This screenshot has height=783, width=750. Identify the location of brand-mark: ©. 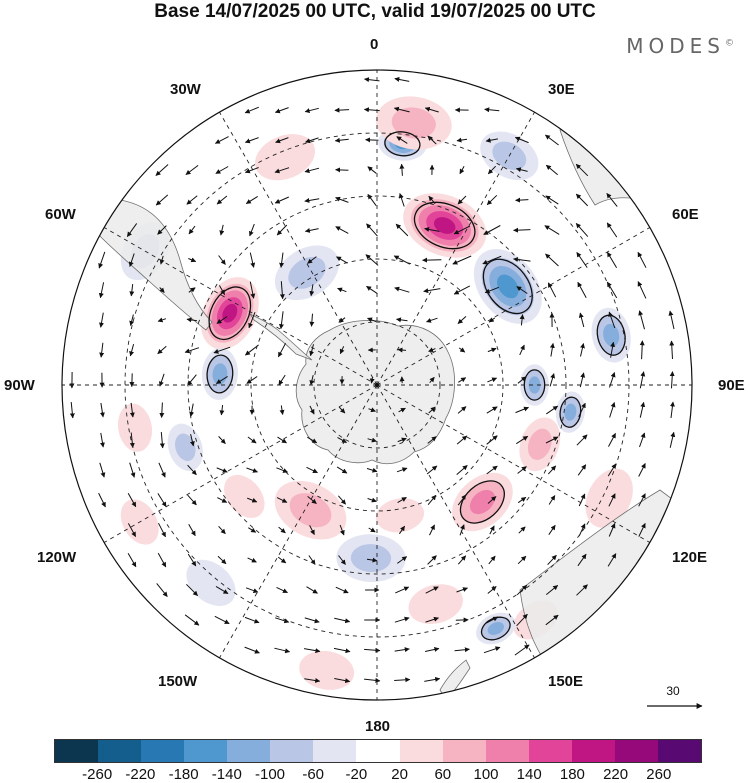
(729, 43).